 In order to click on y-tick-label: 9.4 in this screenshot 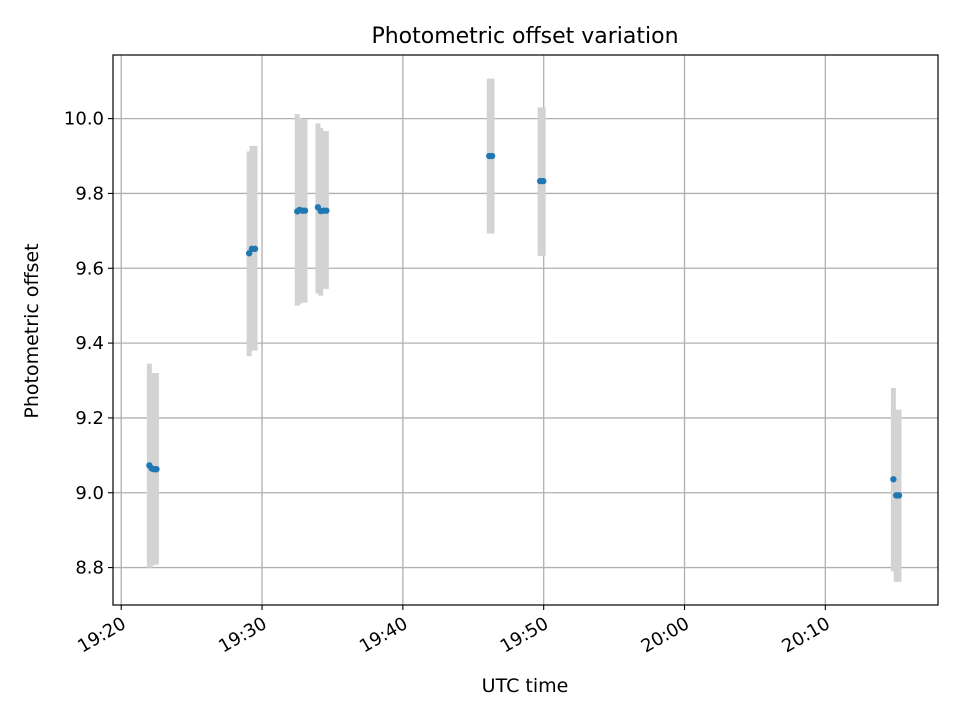, I will do `click(89, 343)`.